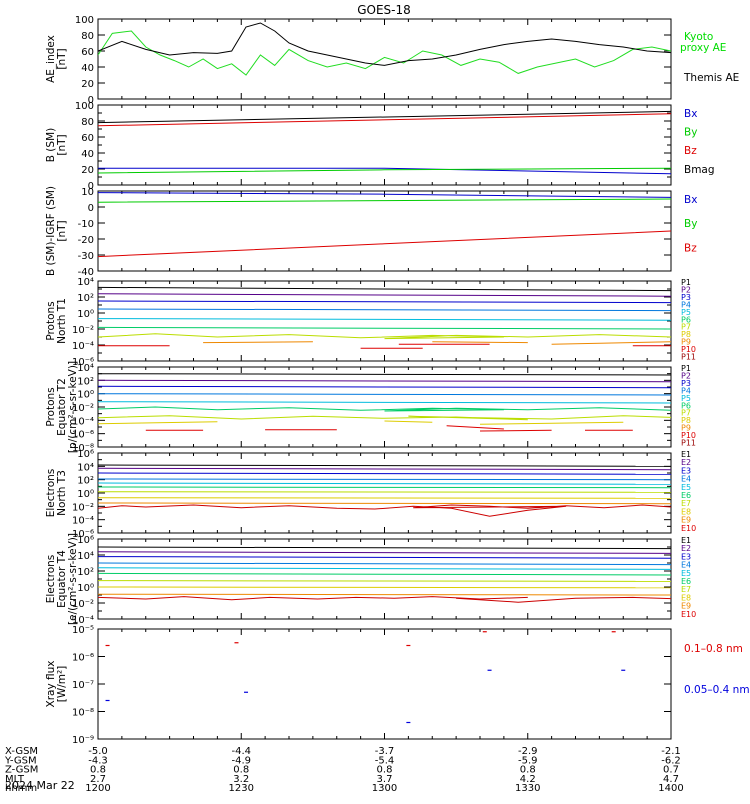 Image resolution: width=750 pixels, height=804 pixels. What do you see at coordinates (83, 362) in the screenshot?
I see `y-tick-label: 10⁻⁶` at bounding box center [83, 362].